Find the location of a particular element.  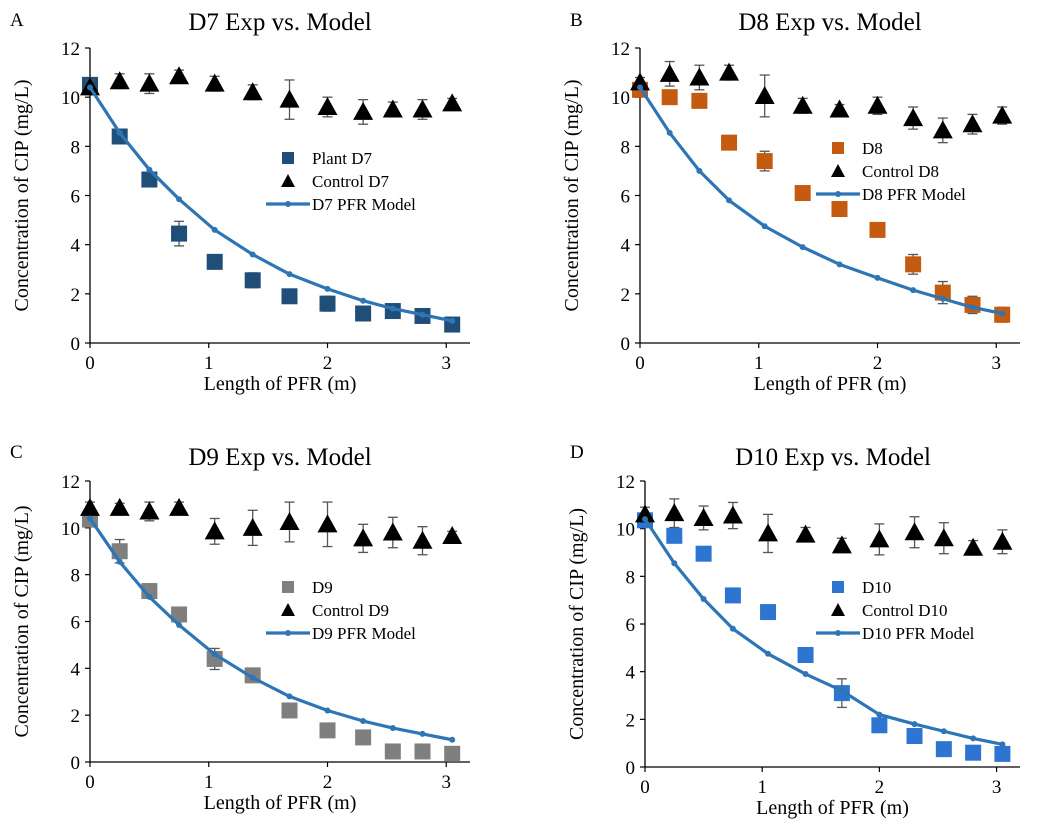

x-axis-label: Length of PFR (m) is located at coordinates (280, 384).